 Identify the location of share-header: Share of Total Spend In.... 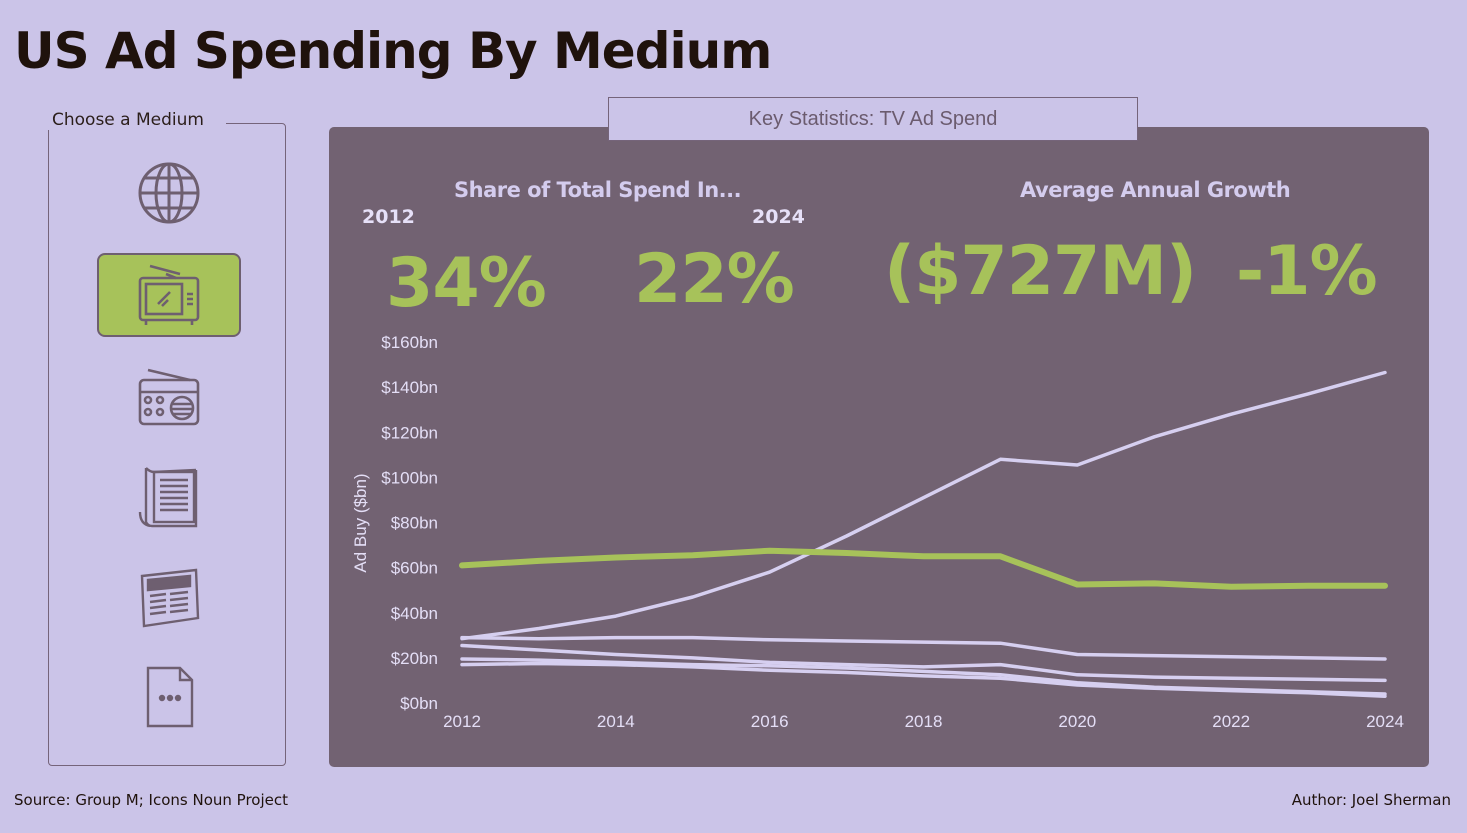
(598, 190).